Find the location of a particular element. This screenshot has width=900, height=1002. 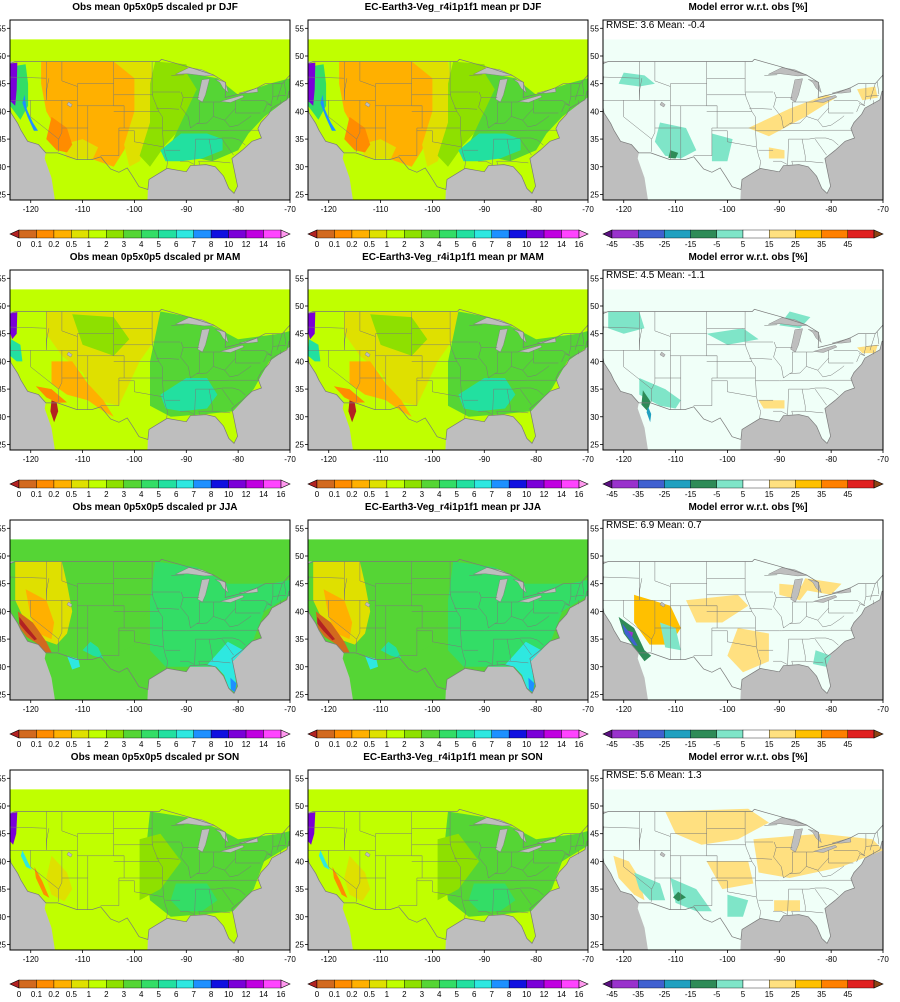

colorbar-label: 6 is located at coordinates (474, 244).